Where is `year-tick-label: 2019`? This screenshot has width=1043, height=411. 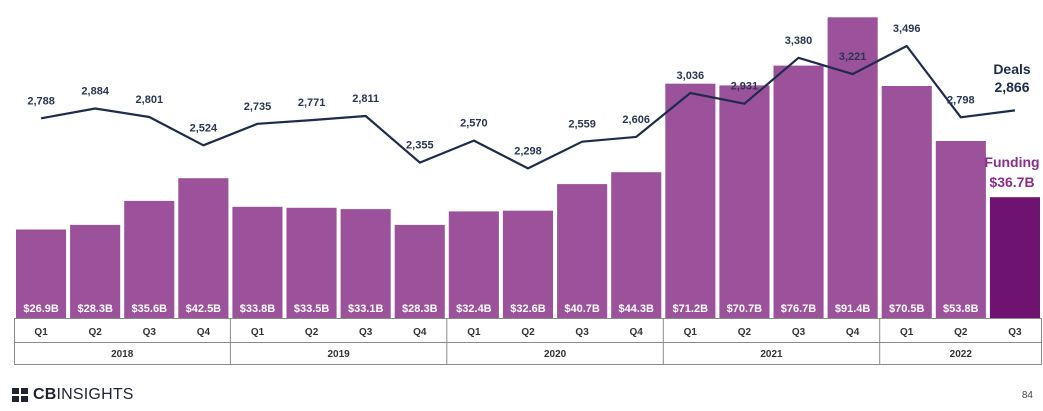 year-tick-label: 2019 is located at coordinates (338, 354).